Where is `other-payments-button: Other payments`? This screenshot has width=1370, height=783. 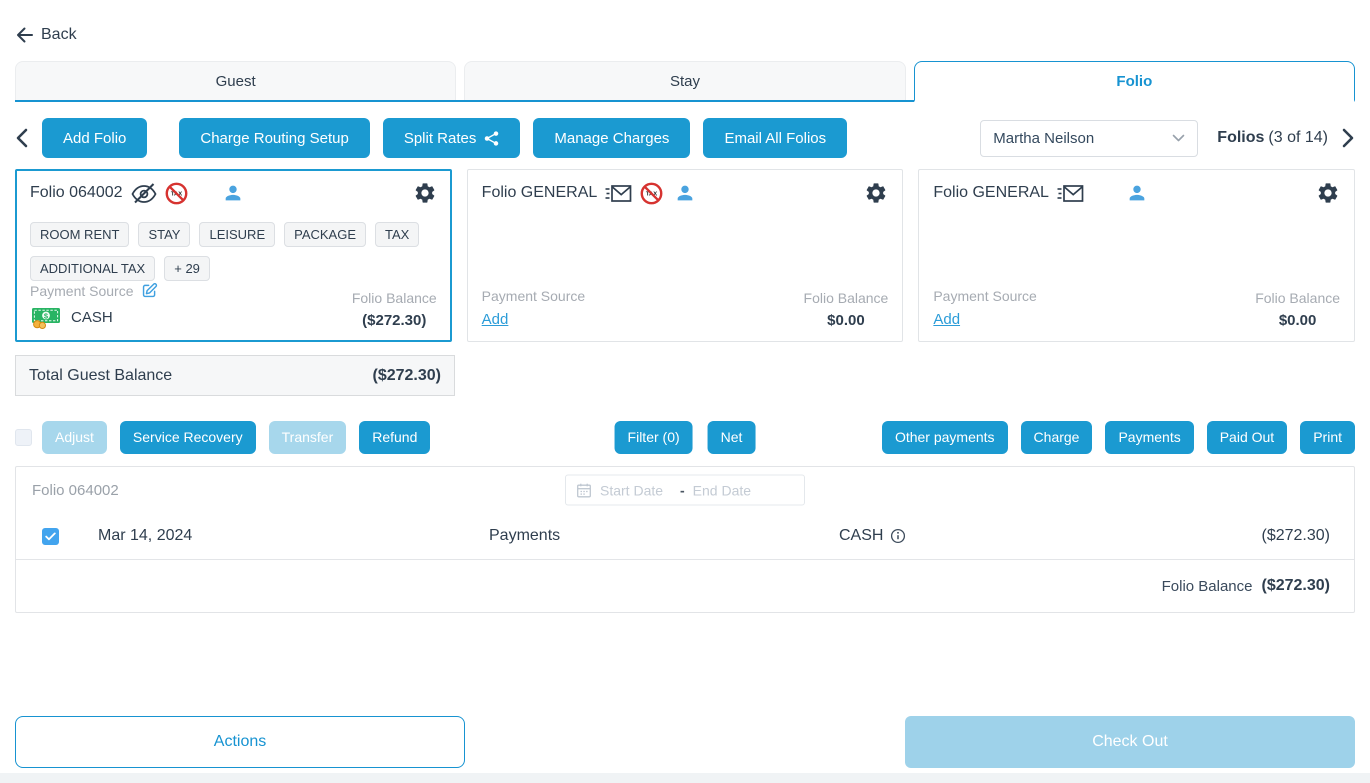
other-payments-button: Other payments is located at coordinates (944, 437).